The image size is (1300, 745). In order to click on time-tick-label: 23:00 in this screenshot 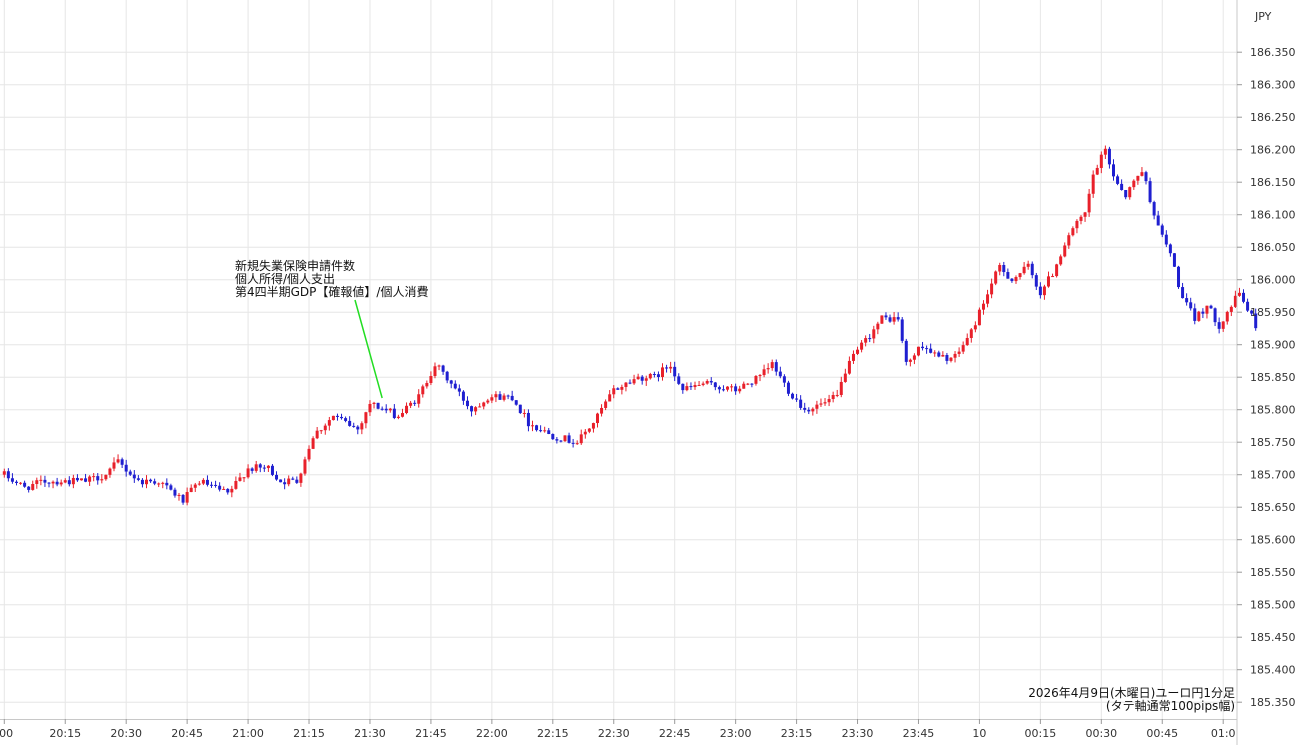, I will do `click(736, 733)`.